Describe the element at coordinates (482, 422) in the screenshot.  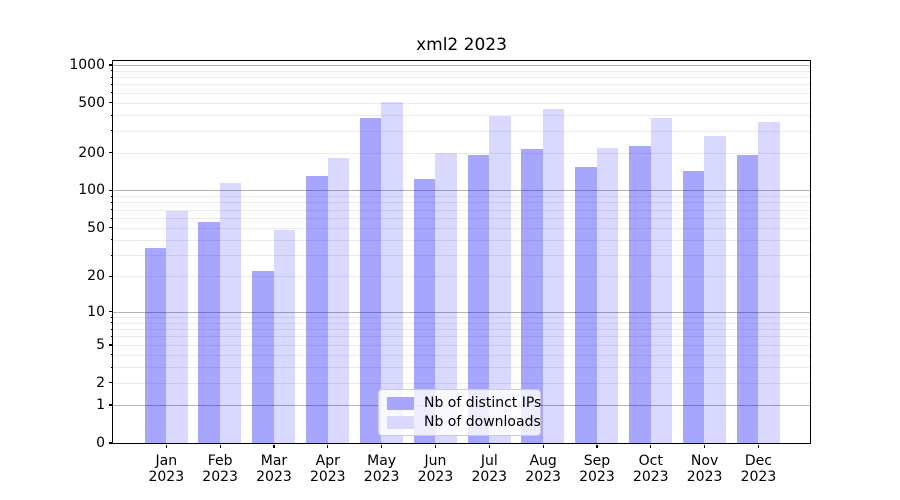
I see `legend-label-downloads: Nb of downloads` at that location.